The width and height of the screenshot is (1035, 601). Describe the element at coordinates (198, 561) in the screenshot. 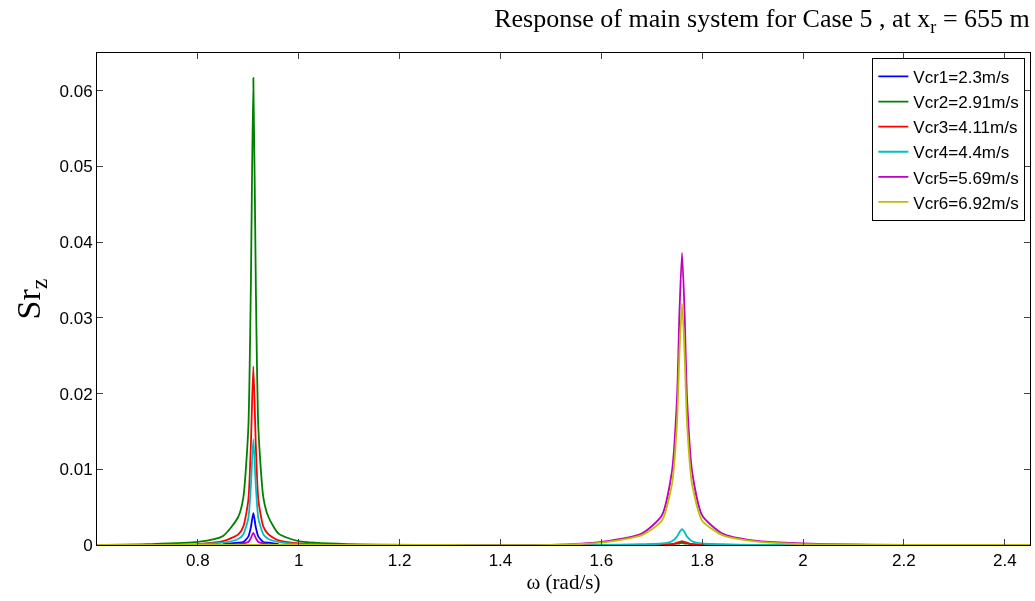

I see `x-tick-label: 0.8` at that location.